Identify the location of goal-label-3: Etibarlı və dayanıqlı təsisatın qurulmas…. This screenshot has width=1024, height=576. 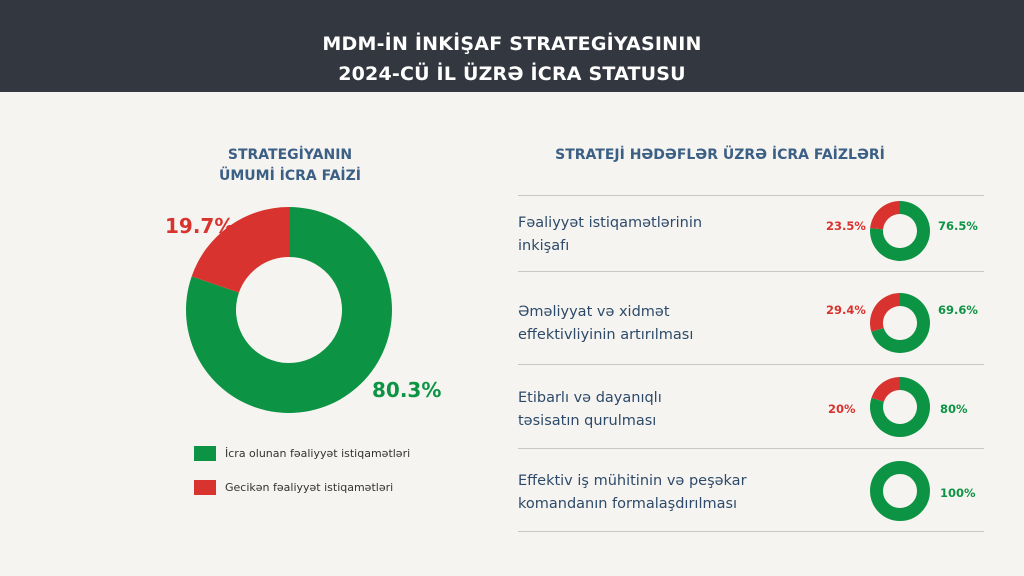
(668, 410).